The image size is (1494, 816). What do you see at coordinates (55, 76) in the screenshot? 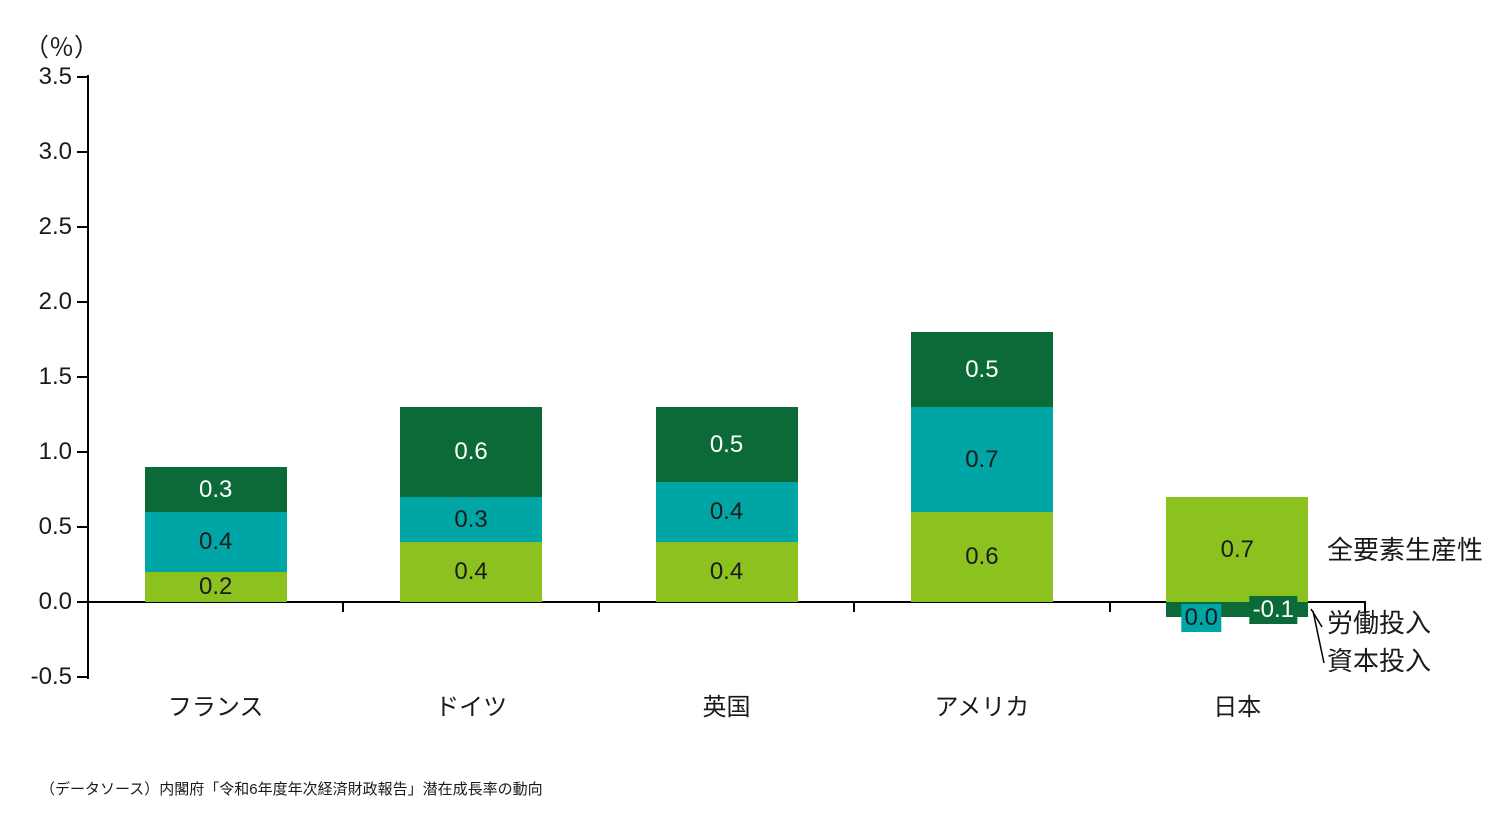
I see `y-axis-tick-label: 3.5` at bounding box center [55, 76].